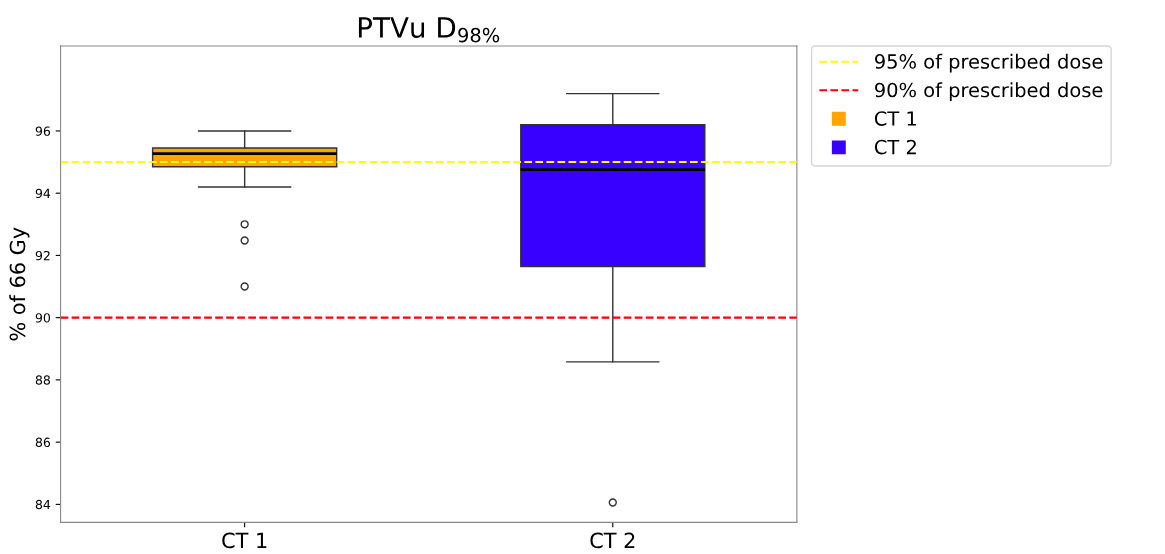 The width and height of the screenshot is (1165, 554). Describe the element at coordinates (429, 30) in the screenshot. I see `chart-title: PTVu D$_{98%}$` at that location.